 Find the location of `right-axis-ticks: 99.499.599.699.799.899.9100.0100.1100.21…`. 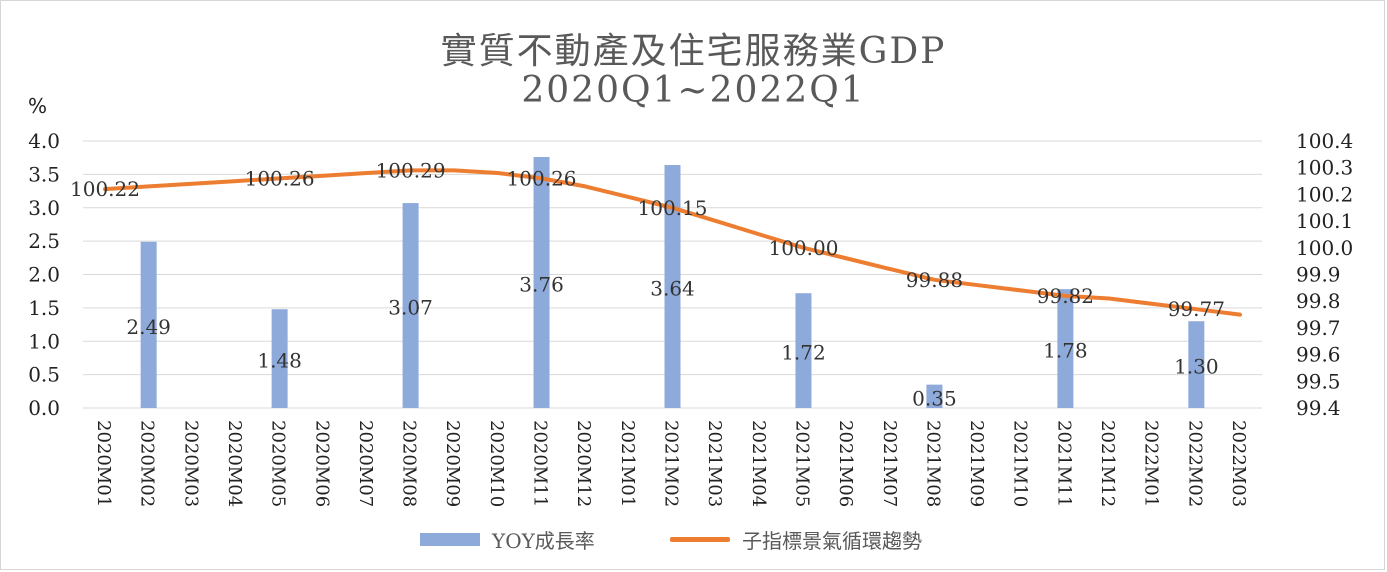

right-axis-ticks: 99.499.599.699.799.899.9100.0100.1100.21… is located at coordinates (1324, 274).